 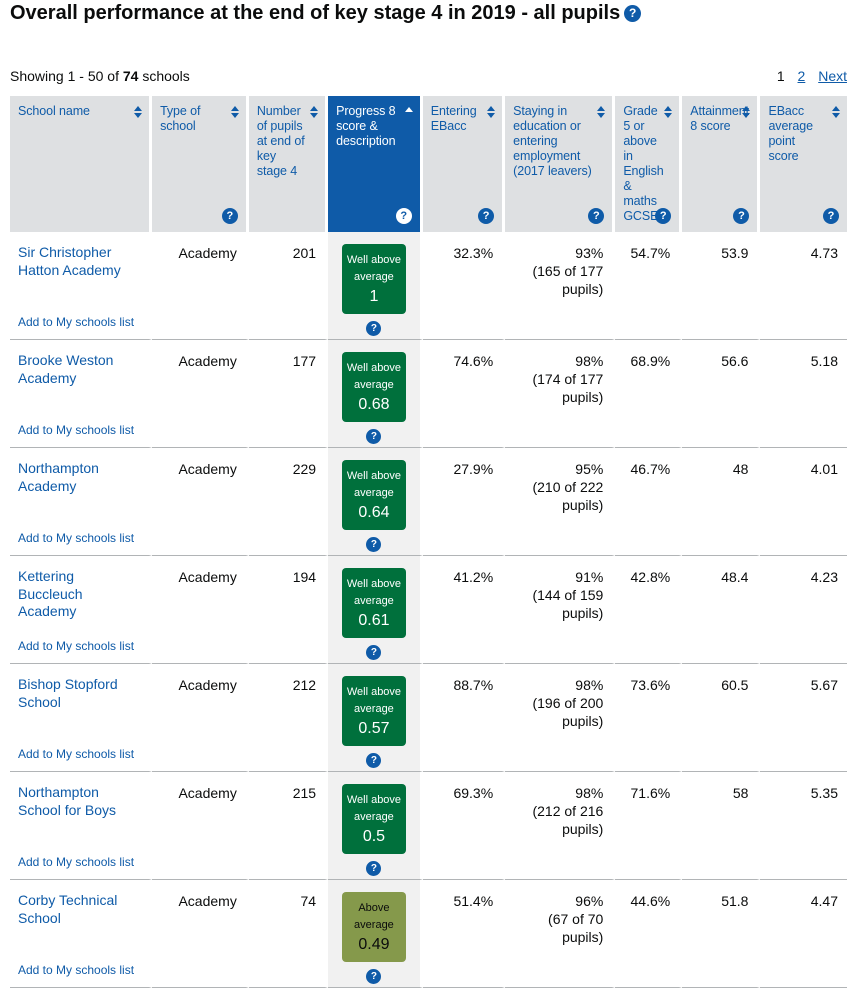 I want to click on pupils-count-cell: 201, so click(x=288, y=286).